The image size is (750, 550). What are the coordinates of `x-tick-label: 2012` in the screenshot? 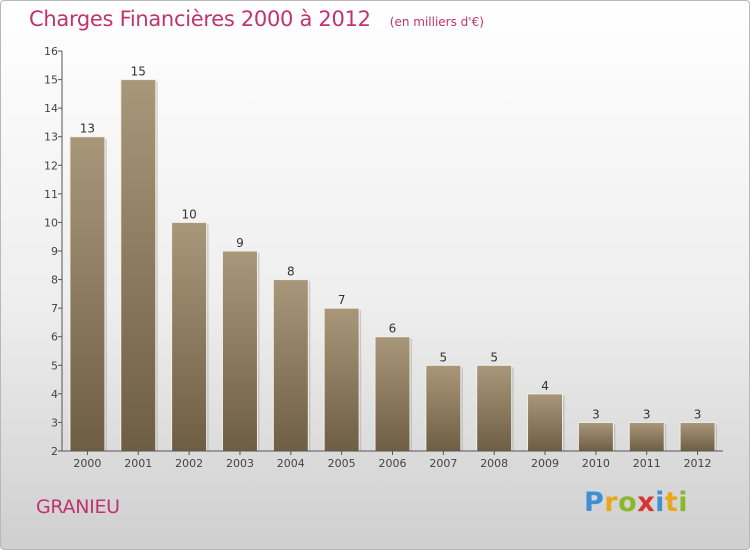 It's located at (698, 463).